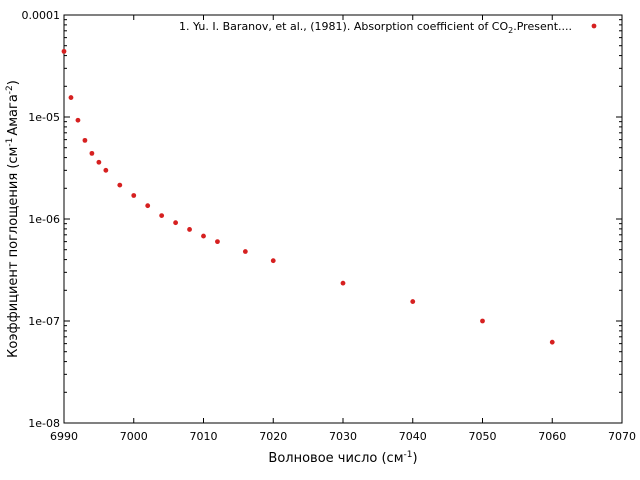  I want to click on x-tick-label: 7000, so click(134, 436).